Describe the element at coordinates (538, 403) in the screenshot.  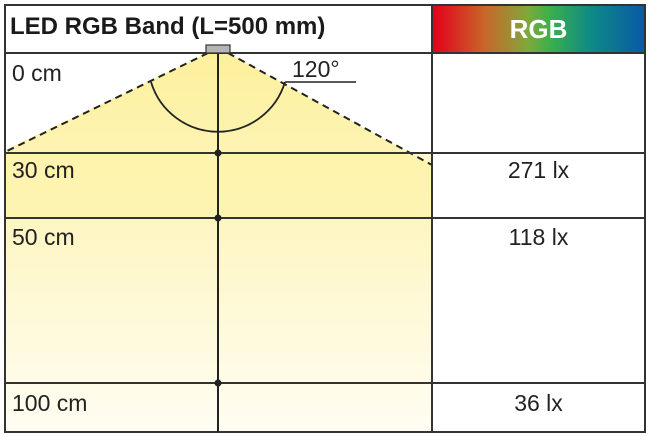
I see `illuminance-100: 36 lx` at that location.